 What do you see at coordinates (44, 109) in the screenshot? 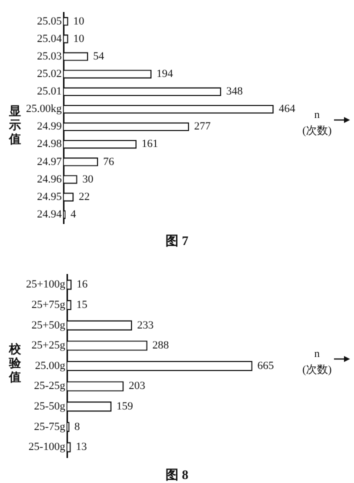
I see `y-tick-label: 25.00kg` at bounding box center [44, 109].